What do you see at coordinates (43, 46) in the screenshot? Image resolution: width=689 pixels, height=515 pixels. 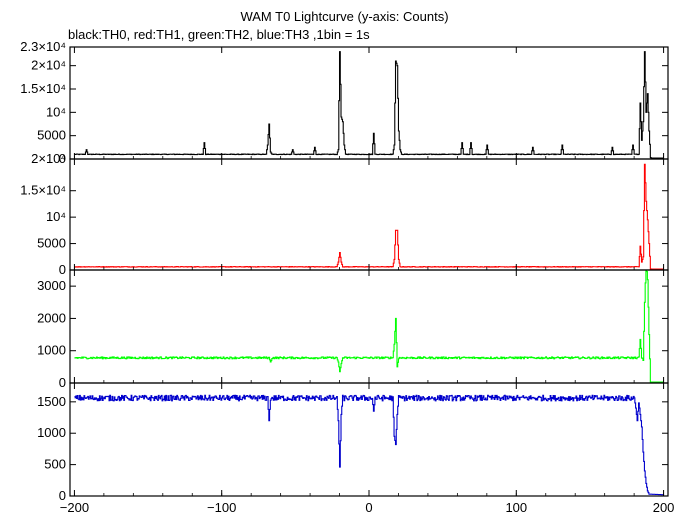 I see `y-tick-label-top: 2.3×10⁴` at bounding box center [43, 46].